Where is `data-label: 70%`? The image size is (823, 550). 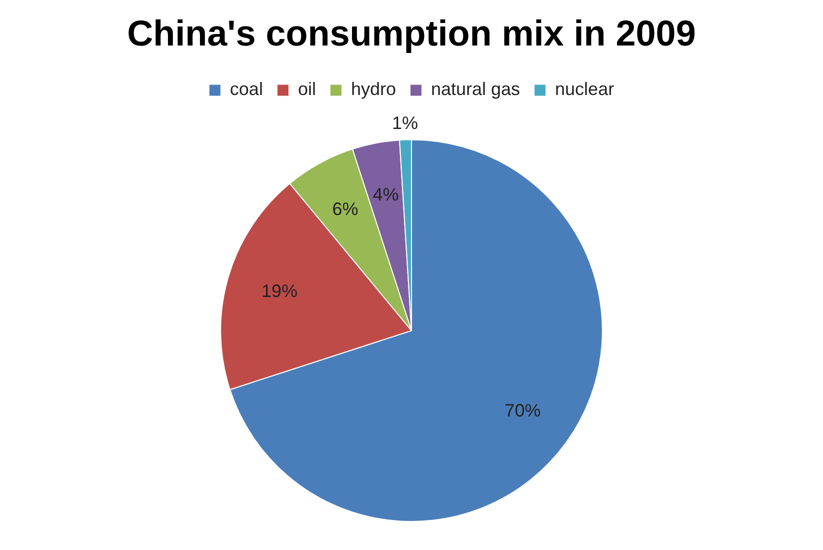
data-label: 70% is located at coordinates (522, 410).